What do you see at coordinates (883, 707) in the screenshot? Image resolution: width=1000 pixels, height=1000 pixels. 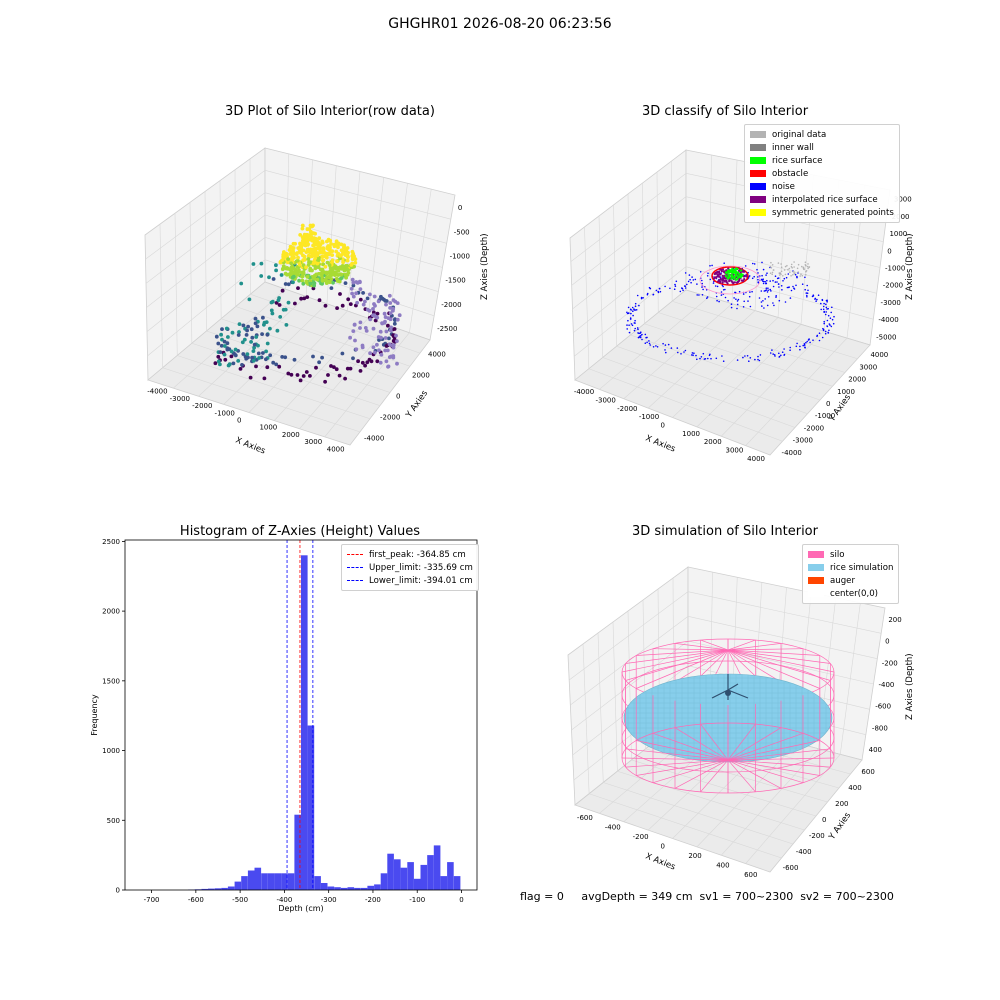 I see `tick-label: -600` at bounding box center [883, 707].